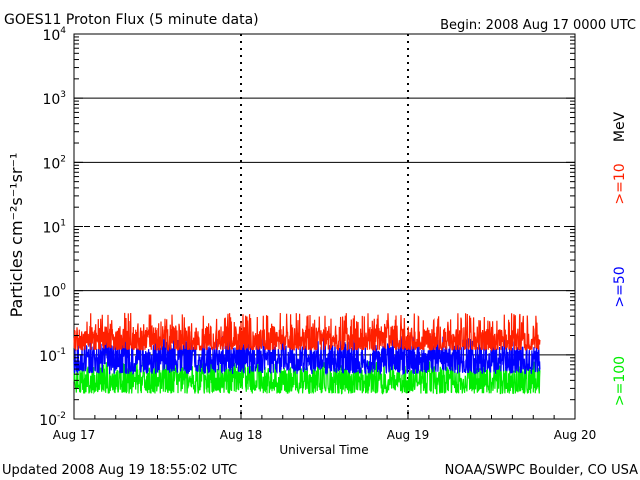 The image size is (640, 480). I want to click on updated-timestamp: Updated 2008 Aug 19 18:55:02 UTC, so click(119, 470).